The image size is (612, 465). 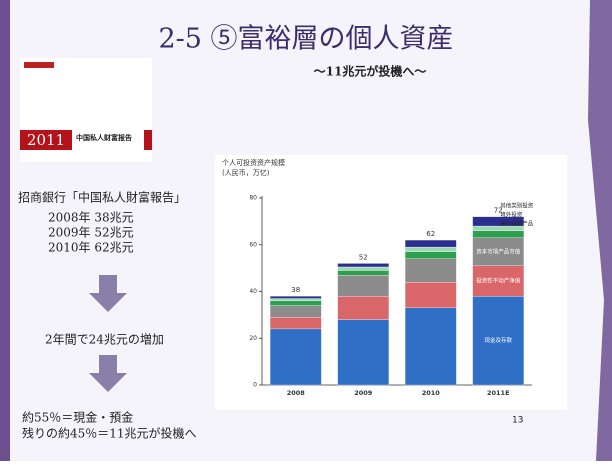 What do you see at coordinates (498, 211) in the screenshot?
I see `total-label: 72` at bounding box center [498, 211].